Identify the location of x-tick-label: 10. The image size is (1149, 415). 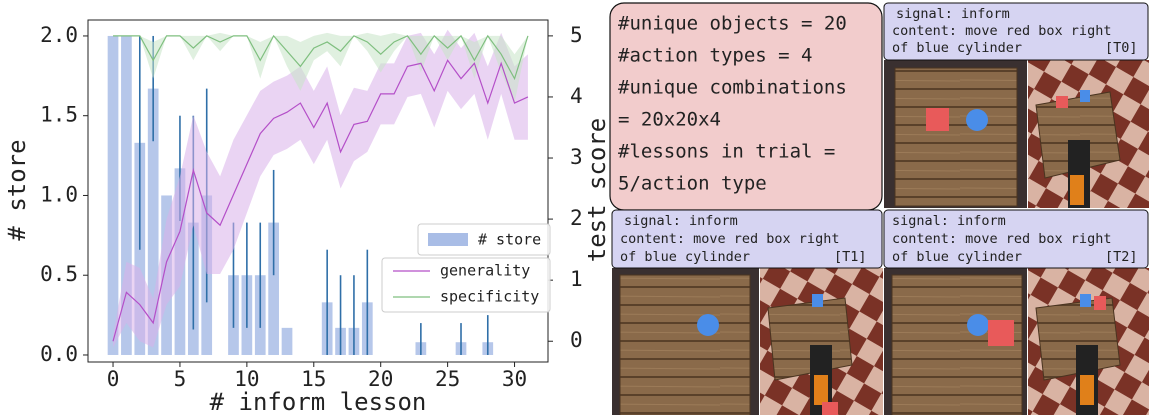
(246, 379).